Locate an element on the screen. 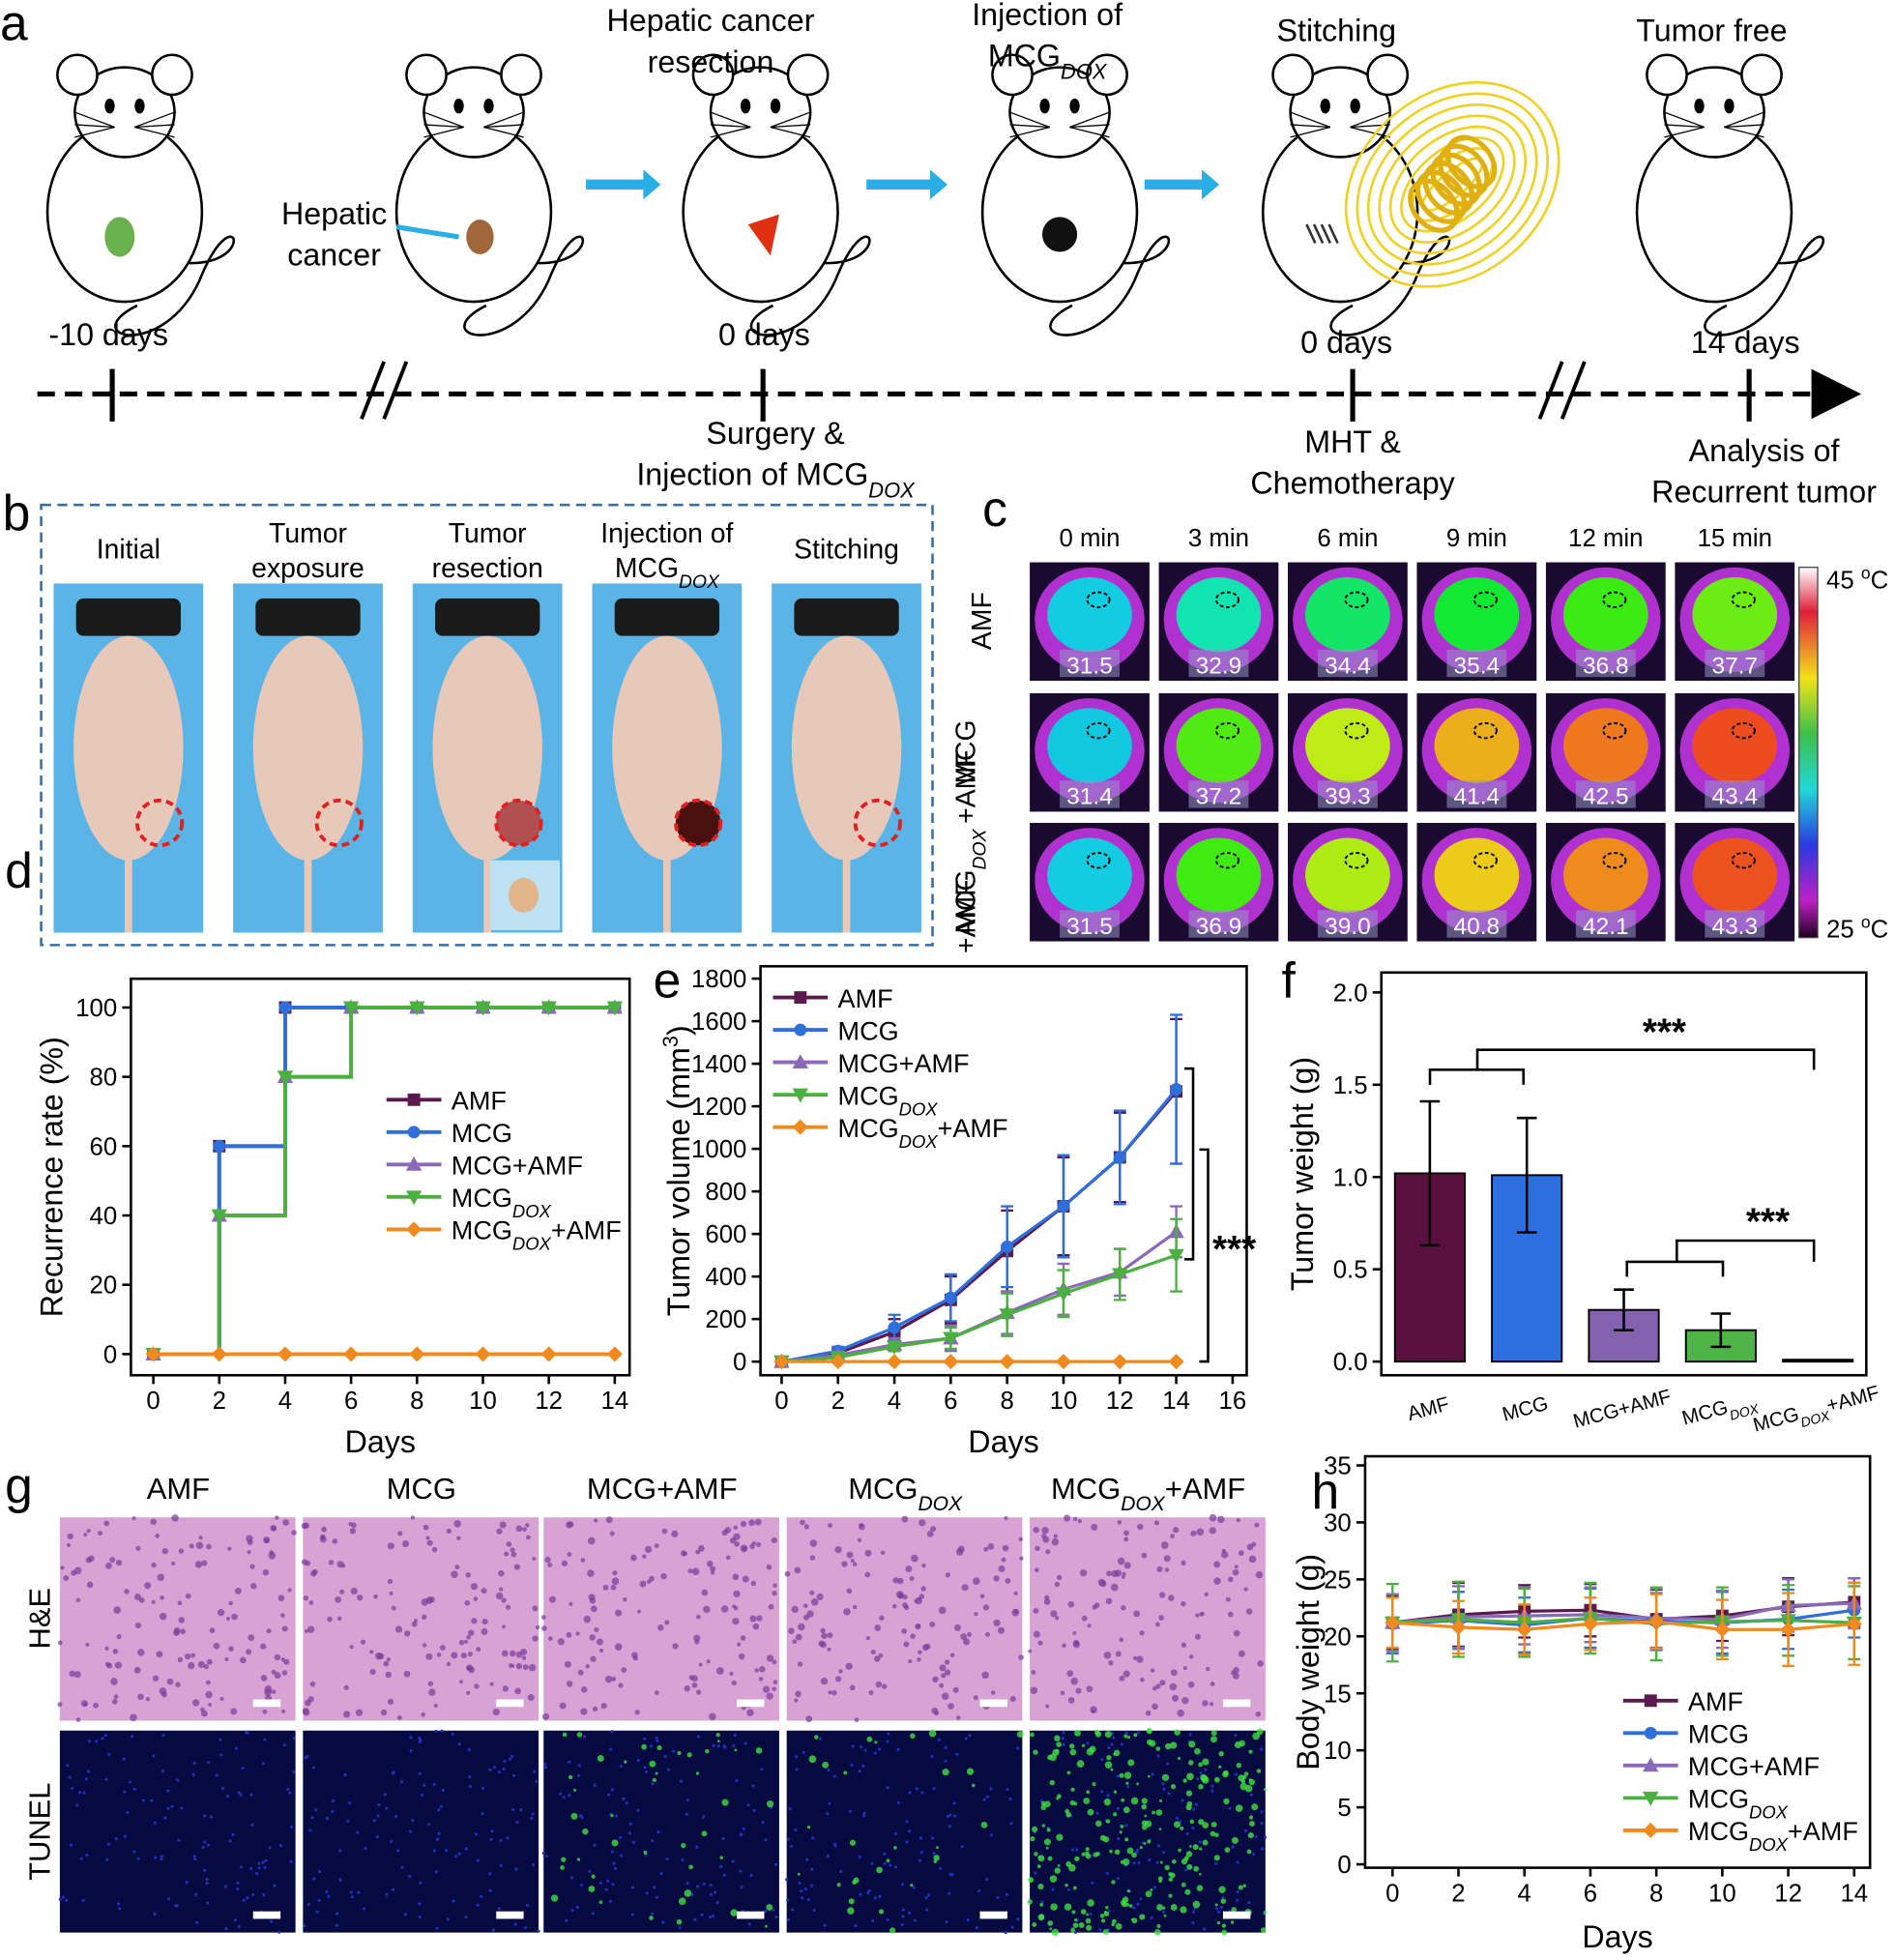 Image resolution: width=1895 pixels, height=1960 pixels. y-tick-label: 10 is located at coordinates (1338, 1751).